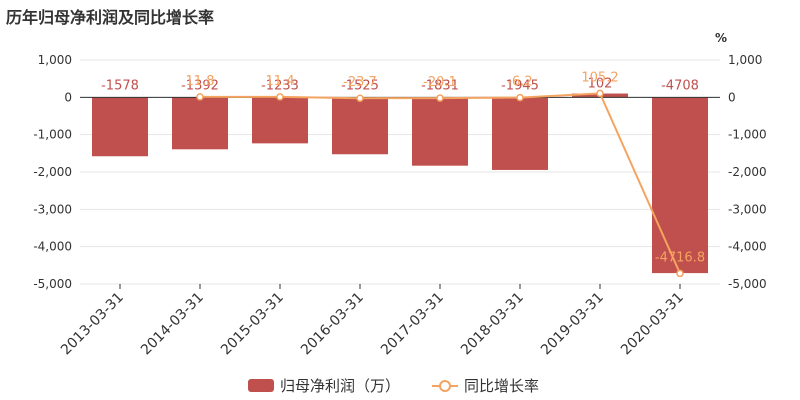  Describe the element at coordinates (52, 172) in the screenshot. I see `left-tick-label: -2,000` at that location.